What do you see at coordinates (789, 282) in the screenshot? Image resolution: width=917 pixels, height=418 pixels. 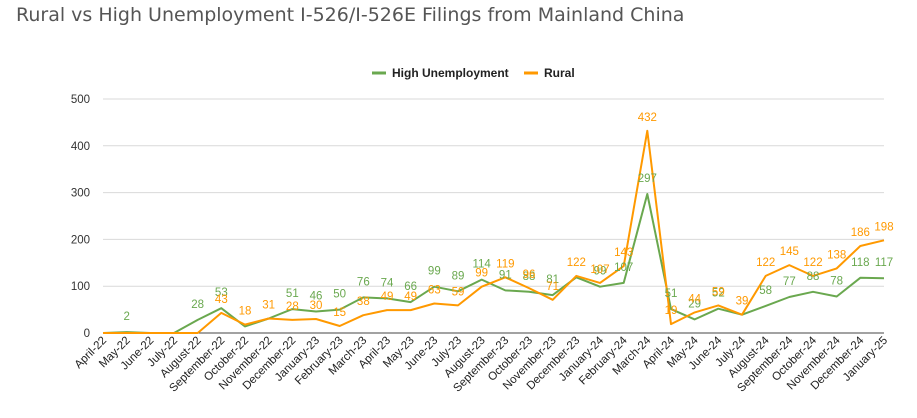 I see `data-label: 77` at bounding box center [789, 282].